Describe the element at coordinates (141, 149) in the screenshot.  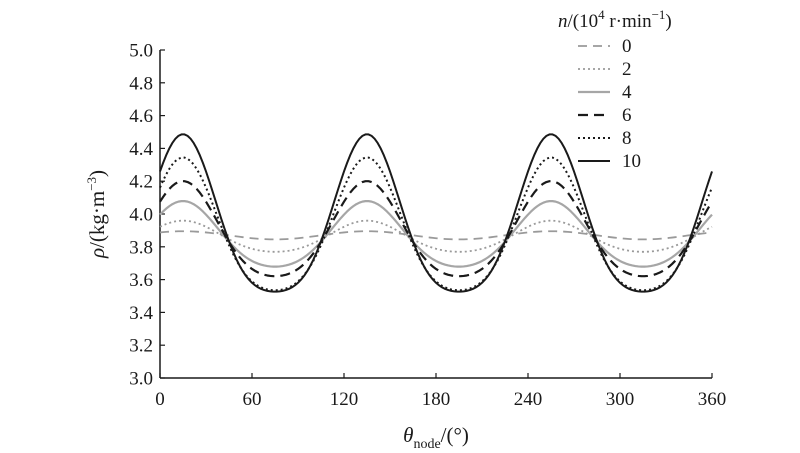
I see `y-tick-label: 4.4` at that location.